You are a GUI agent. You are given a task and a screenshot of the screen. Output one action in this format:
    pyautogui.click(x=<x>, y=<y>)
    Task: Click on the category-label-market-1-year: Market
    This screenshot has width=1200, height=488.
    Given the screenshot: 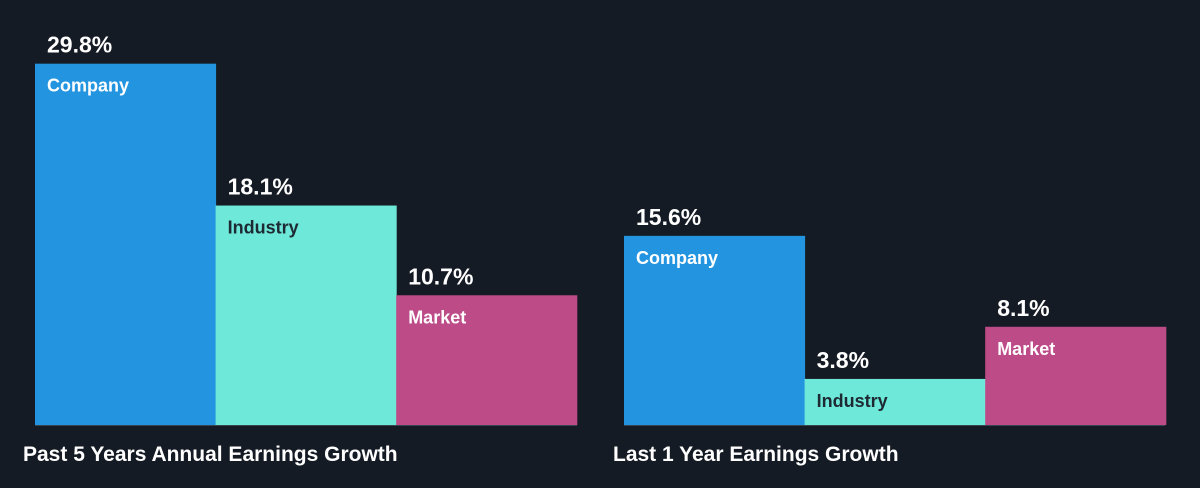 What is the action you would take?
    pyautogui.click(x=1026, y=349)
    